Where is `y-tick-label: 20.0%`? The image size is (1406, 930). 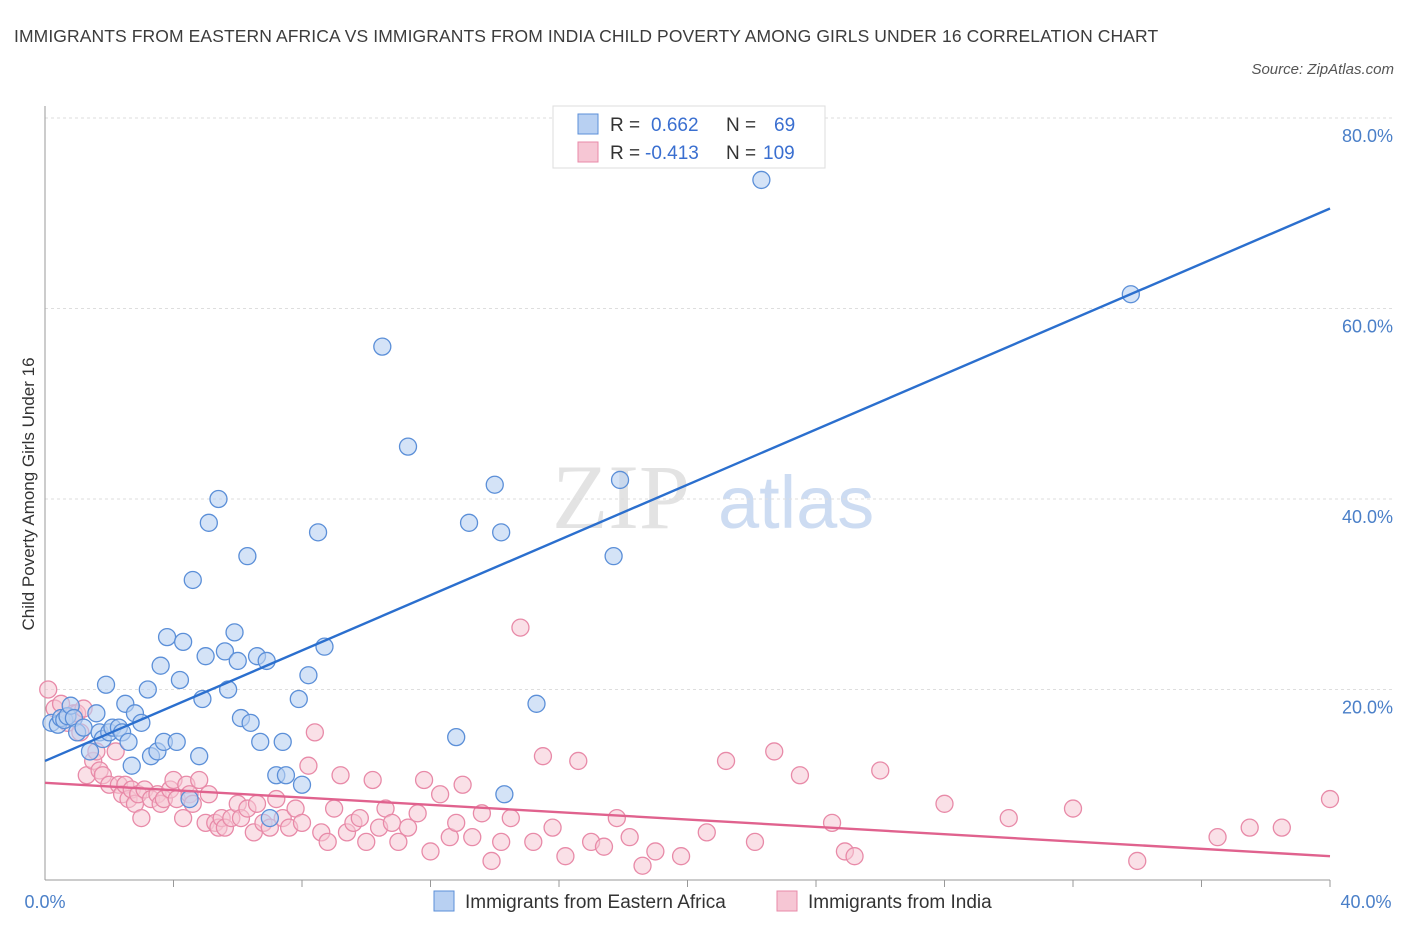 y-tick-label: 20.0% is located at coordinates (1367, 708).